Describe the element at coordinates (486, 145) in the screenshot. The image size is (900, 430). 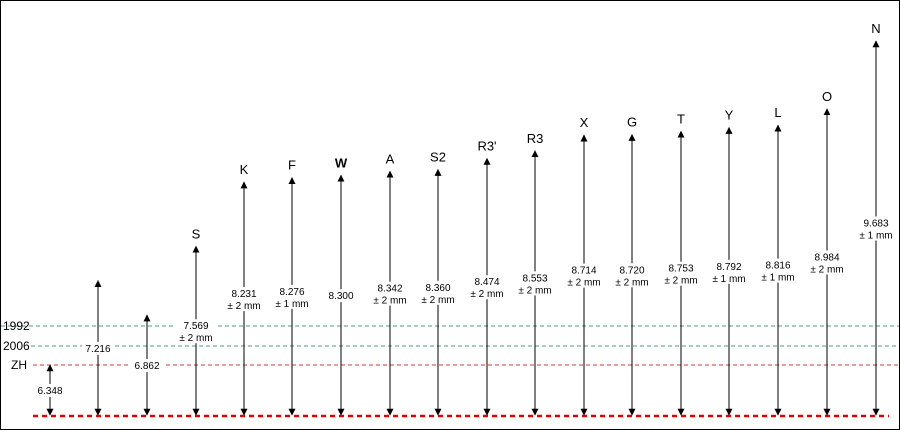
I see `point-label: R3'` at that location.